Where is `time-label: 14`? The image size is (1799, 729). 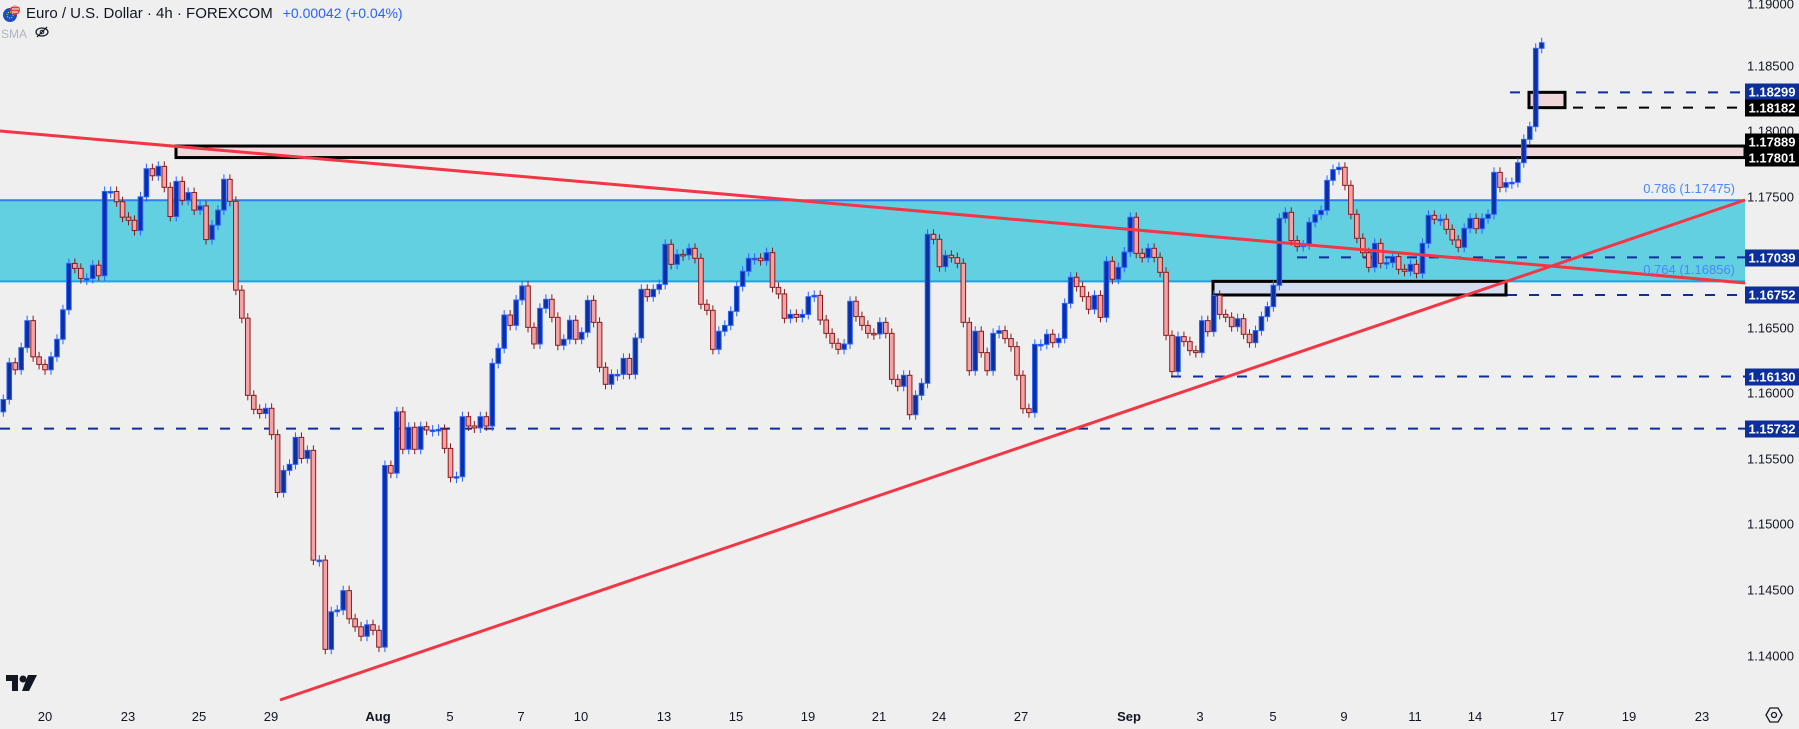 time-label: 14 is located at coordinates (1475, 716).